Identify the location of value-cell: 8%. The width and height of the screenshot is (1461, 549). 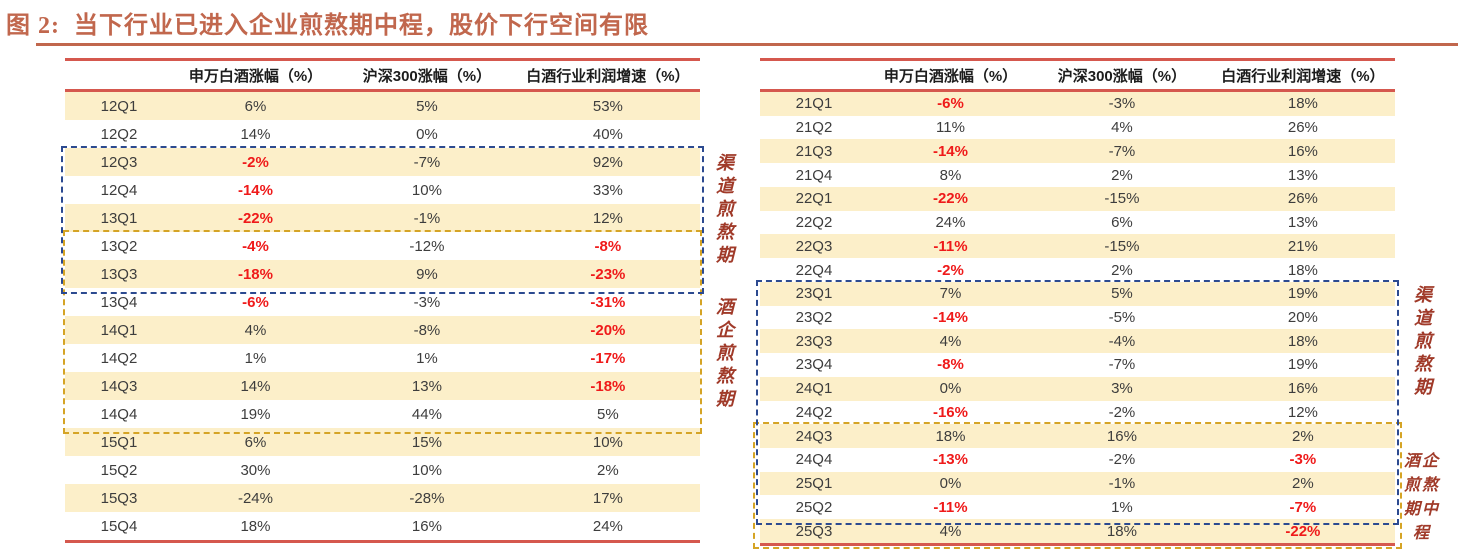
(950, 175).